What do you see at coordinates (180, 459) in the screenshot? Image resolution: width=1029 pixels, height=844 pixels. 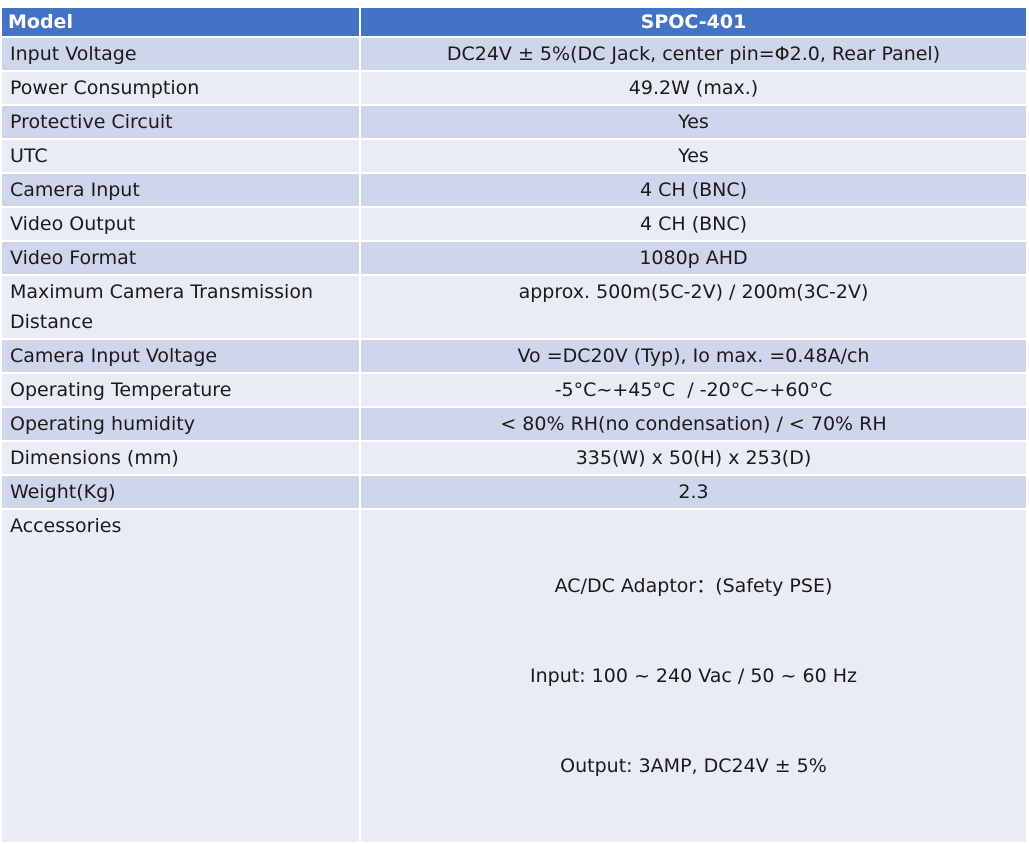 I see `spec-label: Dimensions (mm)` at bounding box center [180, 459].